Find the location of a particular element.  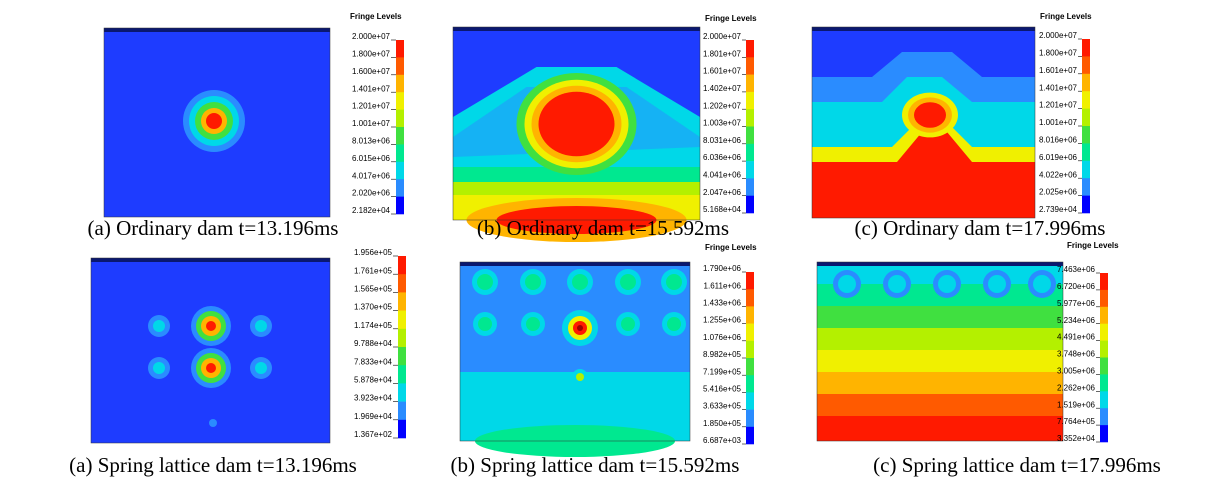

fringe-level: 2.739e+04 is located at coordinates (1058, 209).